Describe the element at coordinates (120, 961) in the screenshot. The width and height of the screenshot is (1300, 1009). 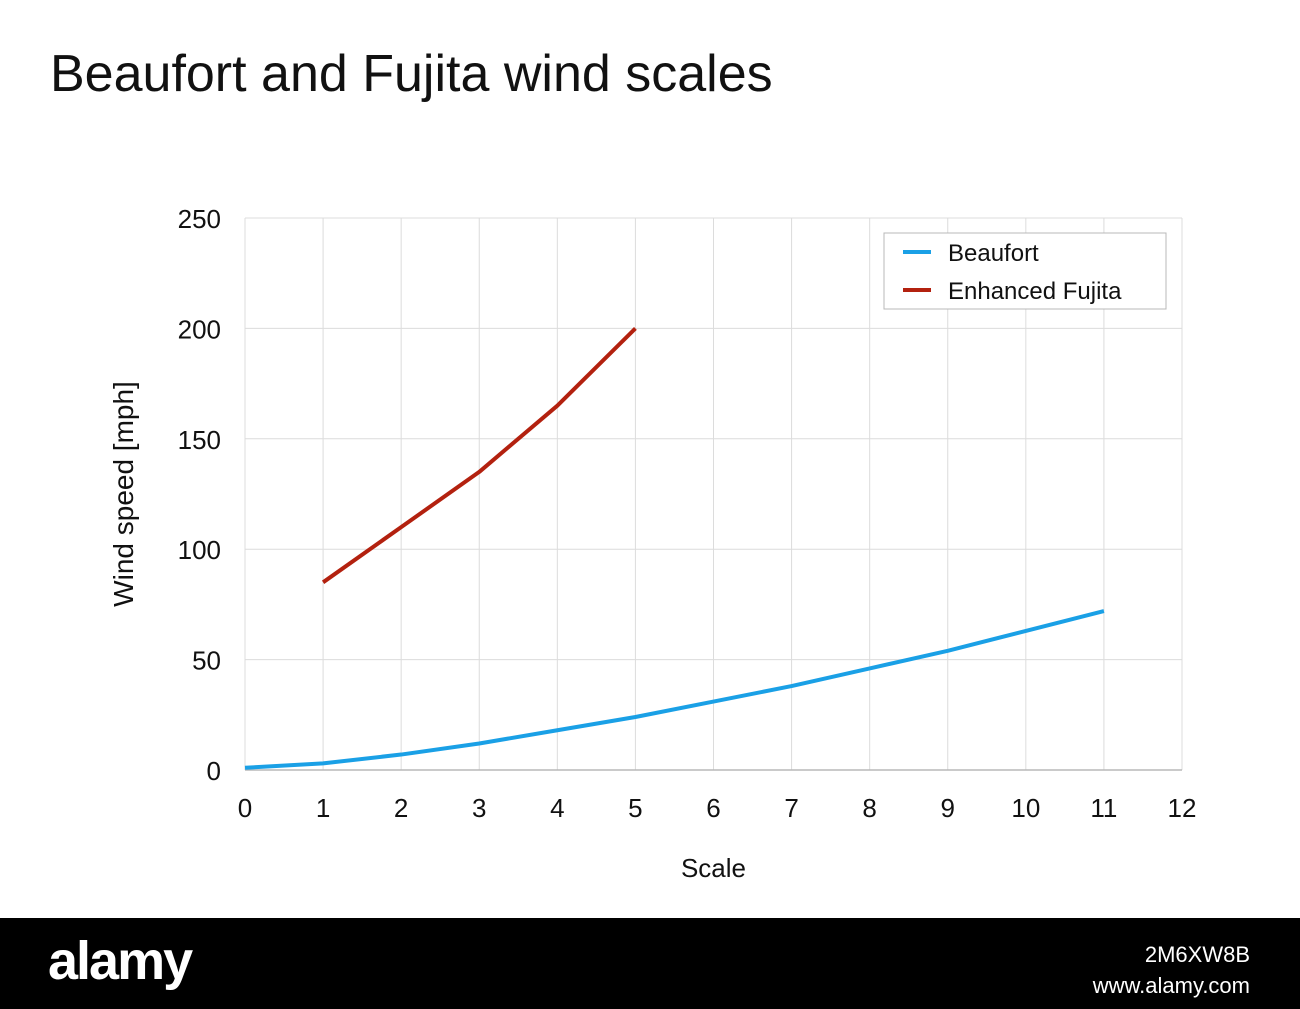
I see `footer-brand-logo: alamy` at that location.